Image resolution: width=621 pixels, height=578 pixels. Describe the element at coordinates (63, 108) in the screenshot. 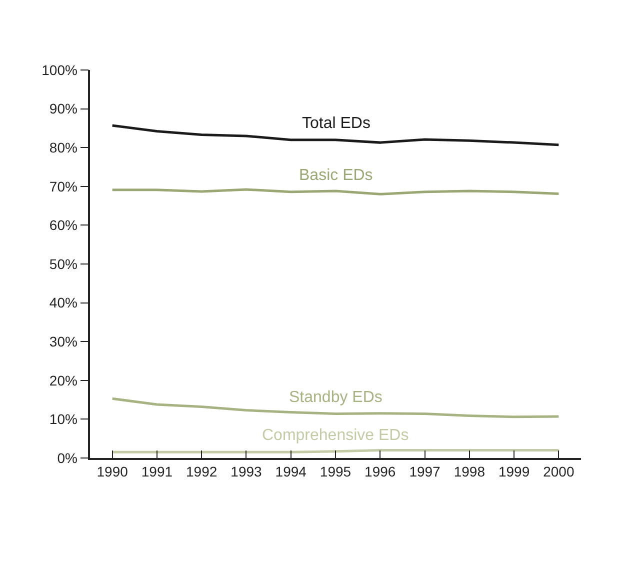

I see `y-tick-label: 90%` at that location.